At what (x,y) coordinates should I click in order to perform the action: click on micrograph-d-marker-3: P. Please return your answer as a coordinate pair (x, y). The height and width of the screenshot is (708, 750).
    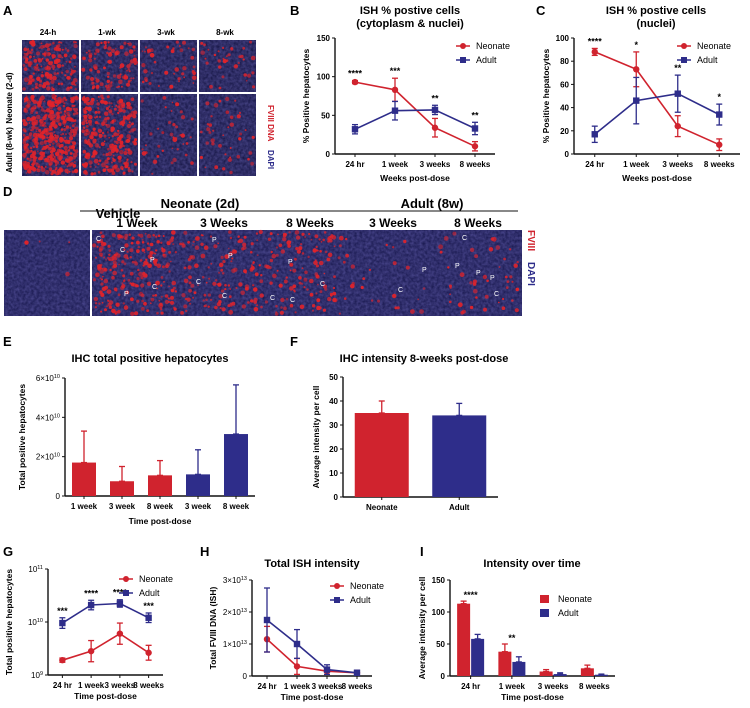
    Looking at the image, I should click on (290, 262).